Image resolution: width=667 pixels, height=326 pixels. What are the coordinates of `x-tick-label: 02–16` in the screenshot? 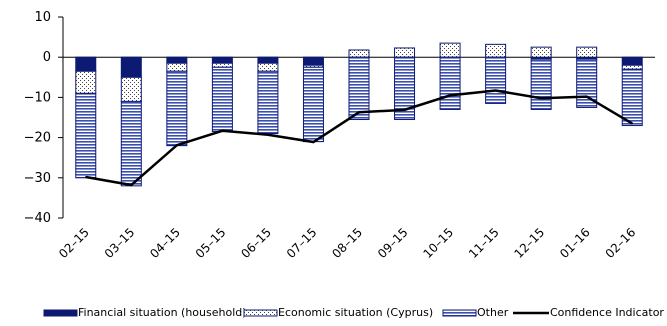 It's located at (621, 243).